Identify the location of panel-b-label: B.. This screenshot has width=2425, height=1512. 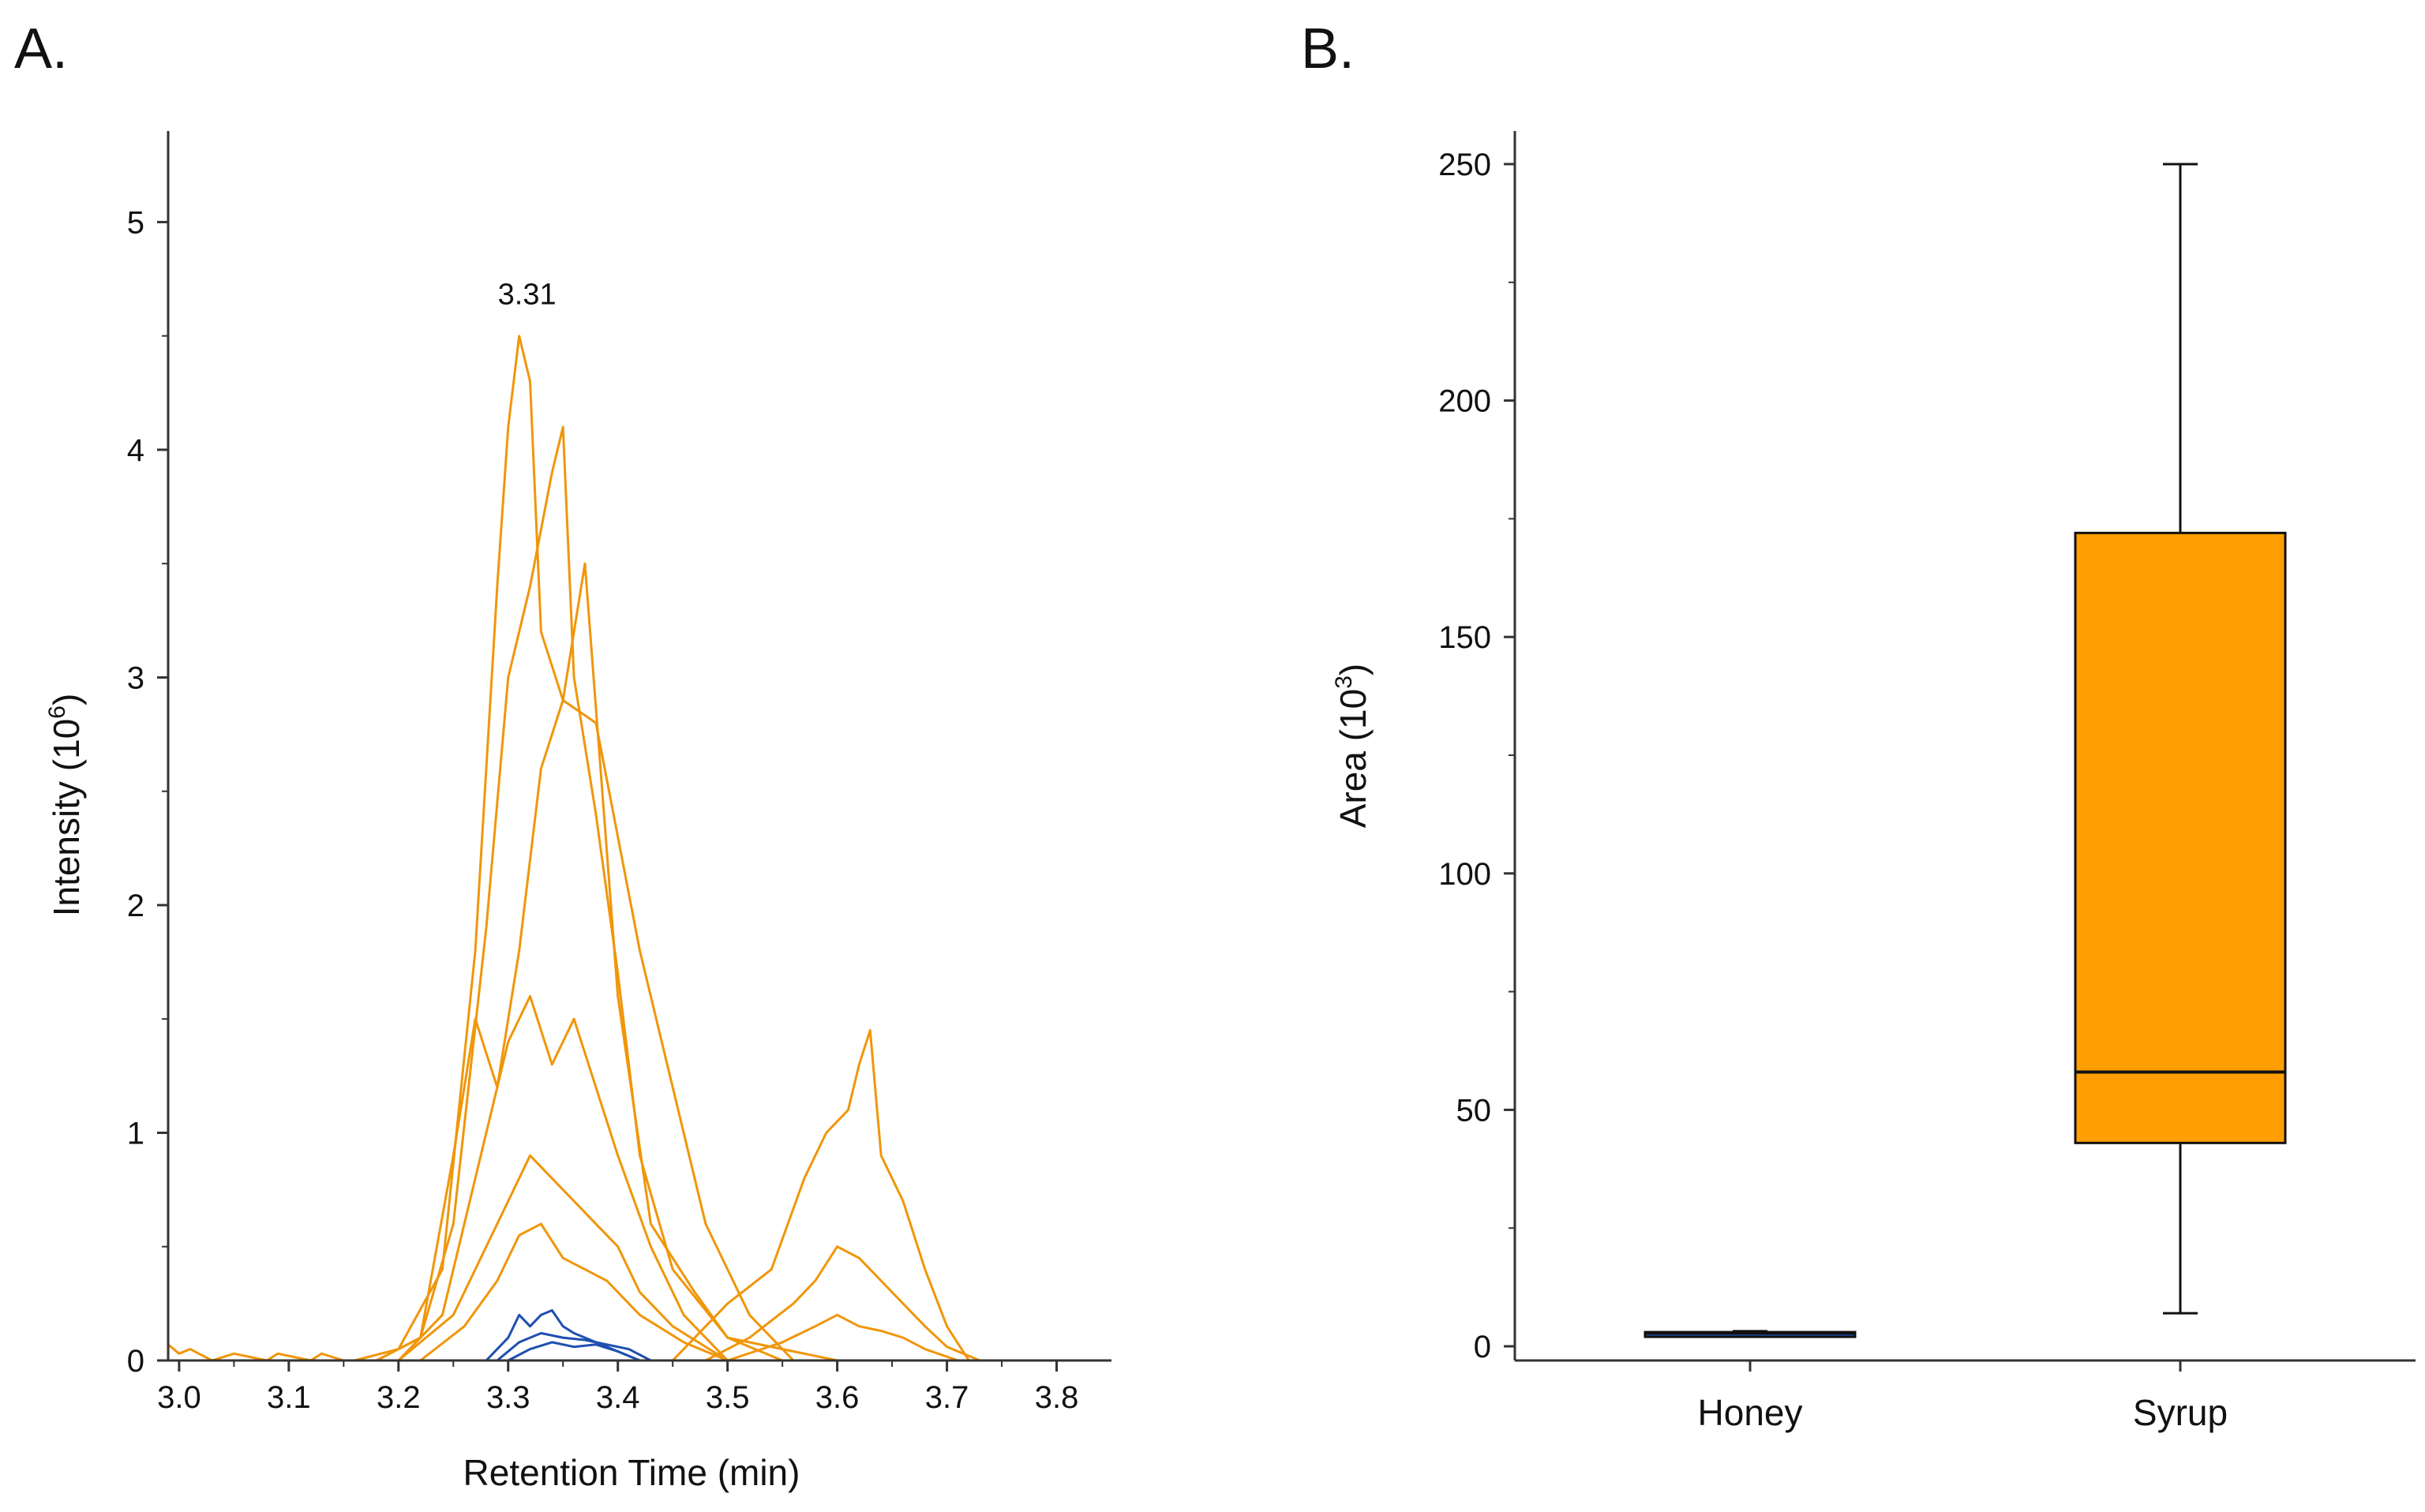
(1328, 48).